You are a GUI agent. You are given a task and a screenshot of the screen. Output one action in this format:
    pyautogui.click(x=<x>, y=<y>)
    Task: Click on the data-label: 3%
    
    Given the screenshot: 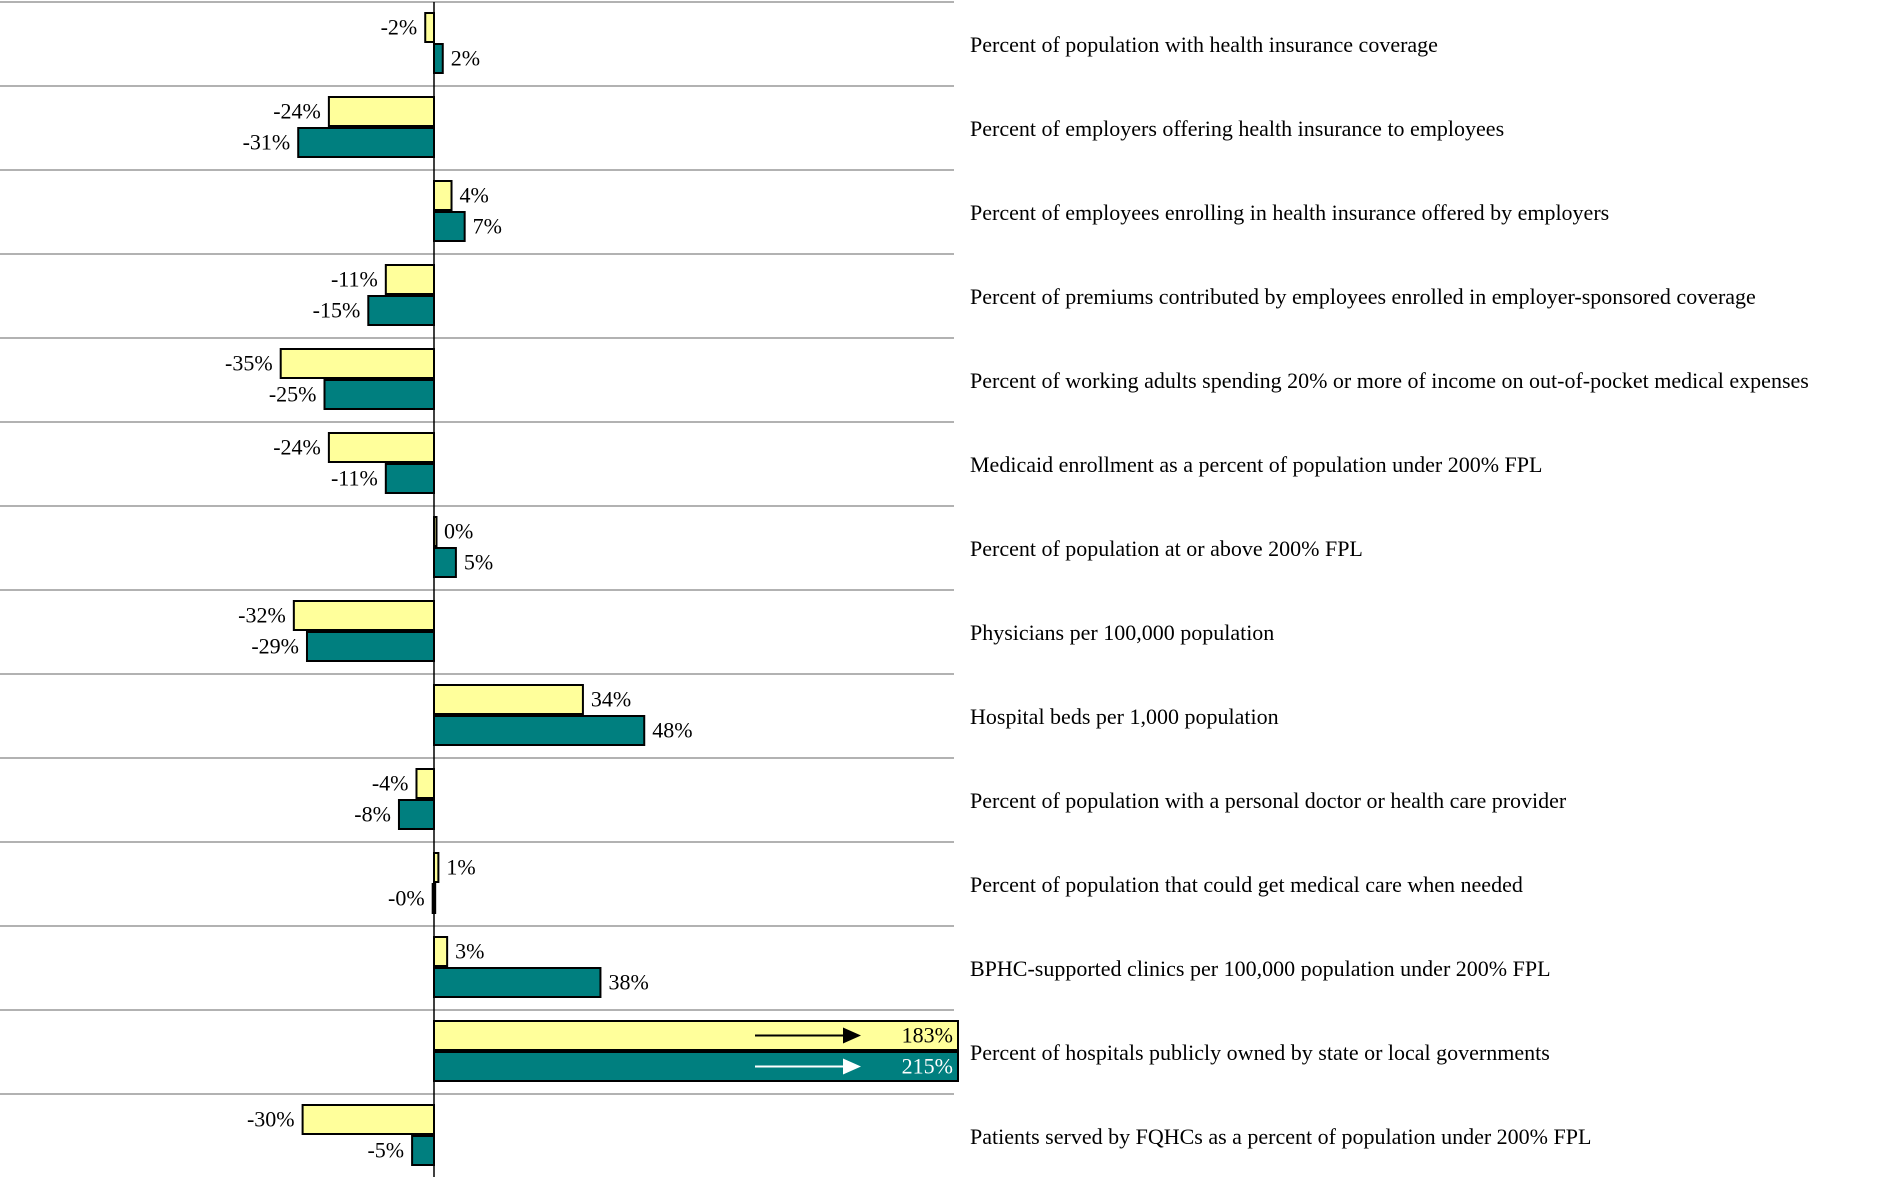 What is the action you would take?
    pyautogui.click(x=469, y=951)
    